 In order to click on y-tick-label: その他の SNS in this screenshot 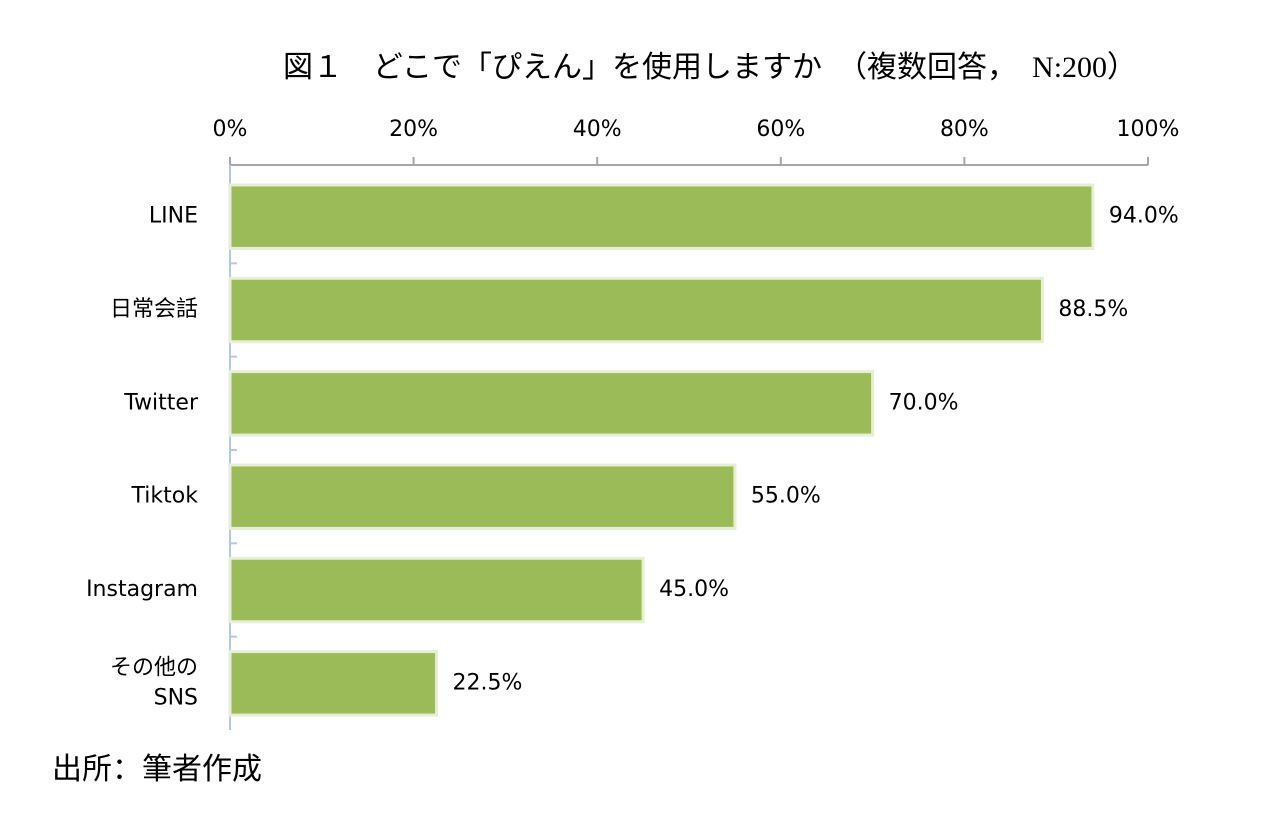, I will do `click(154, 682)`.